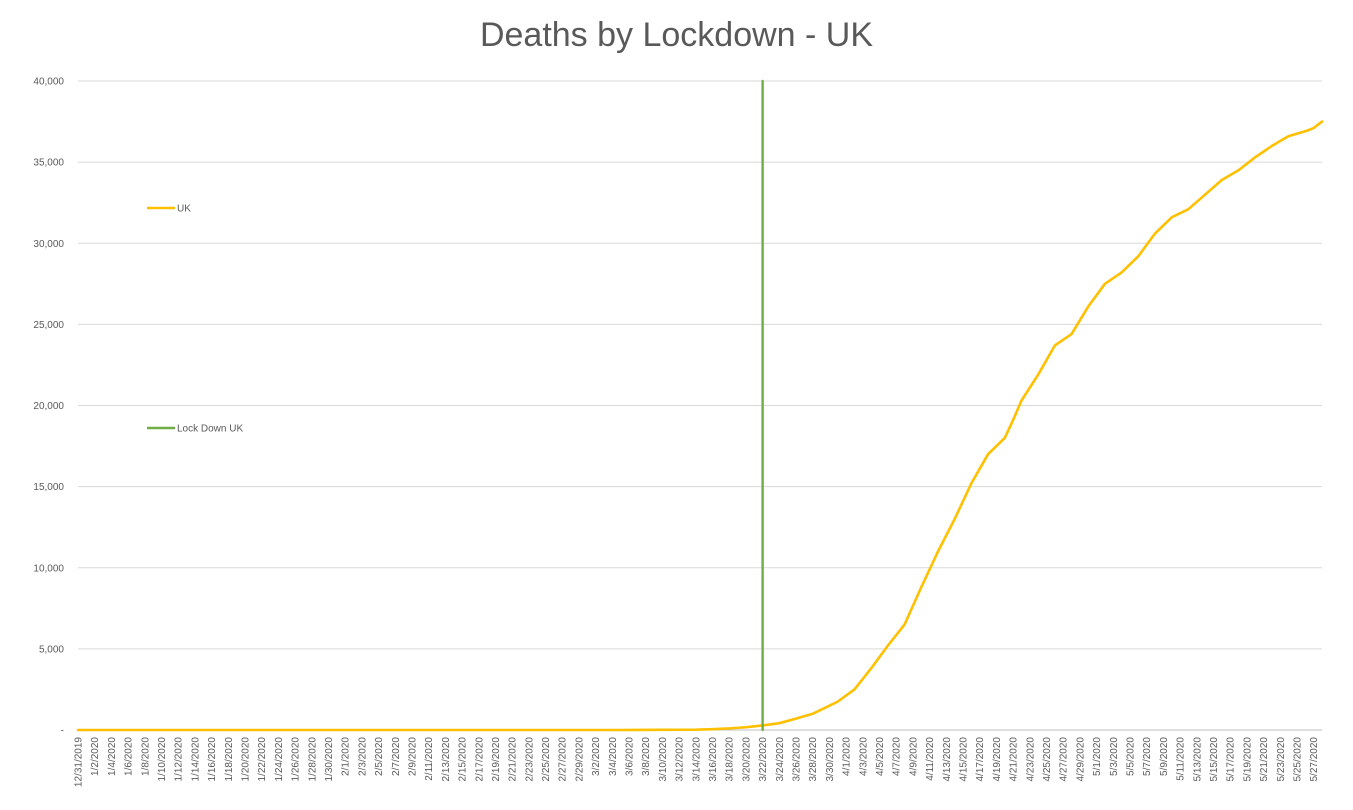 Image resolution: width=1353 pixels, height=810 pixels. I want to click on x-tick-label: 1/2/2020, so click(95, 756).